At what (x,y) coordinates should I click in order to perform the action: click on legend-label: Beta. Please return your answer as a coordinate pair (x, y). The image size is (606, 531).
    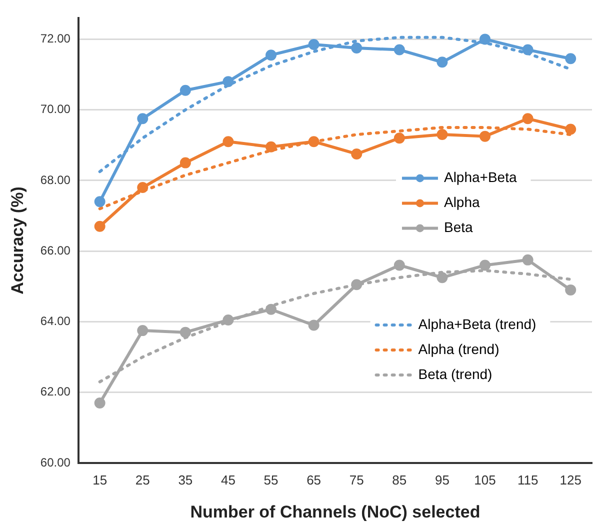
    Looking at the image, I should click on (458, 227).